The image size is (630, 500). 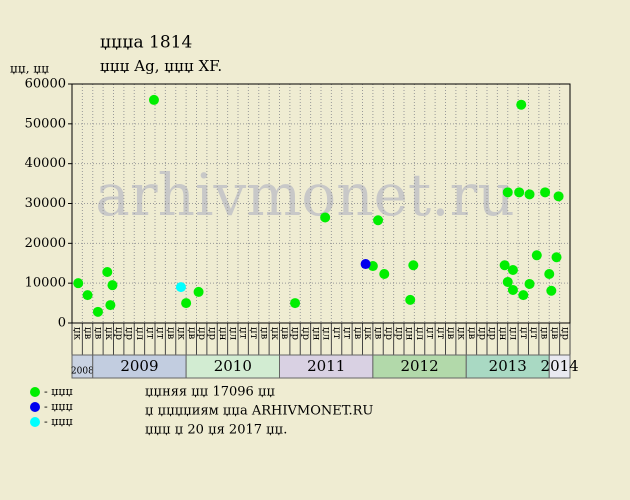 What do you see at coordinates (45, 123) in the screenshot?
I see `y-tick-label: 50000` at bounding box center [45, 123].